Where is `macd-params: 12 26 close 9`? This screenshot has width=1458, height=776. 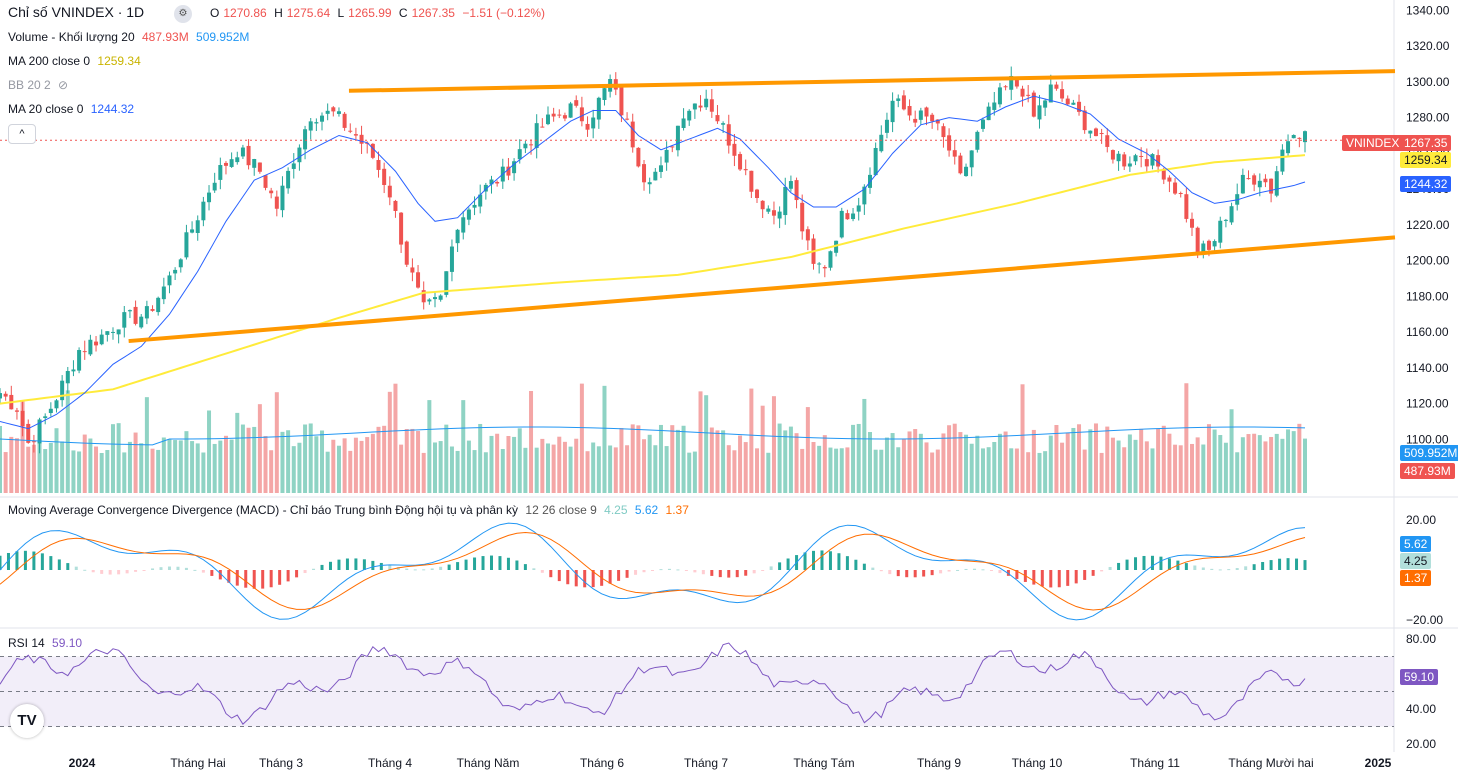 macd-params: 12 26 close 9 is located at coordinates (561, 510).